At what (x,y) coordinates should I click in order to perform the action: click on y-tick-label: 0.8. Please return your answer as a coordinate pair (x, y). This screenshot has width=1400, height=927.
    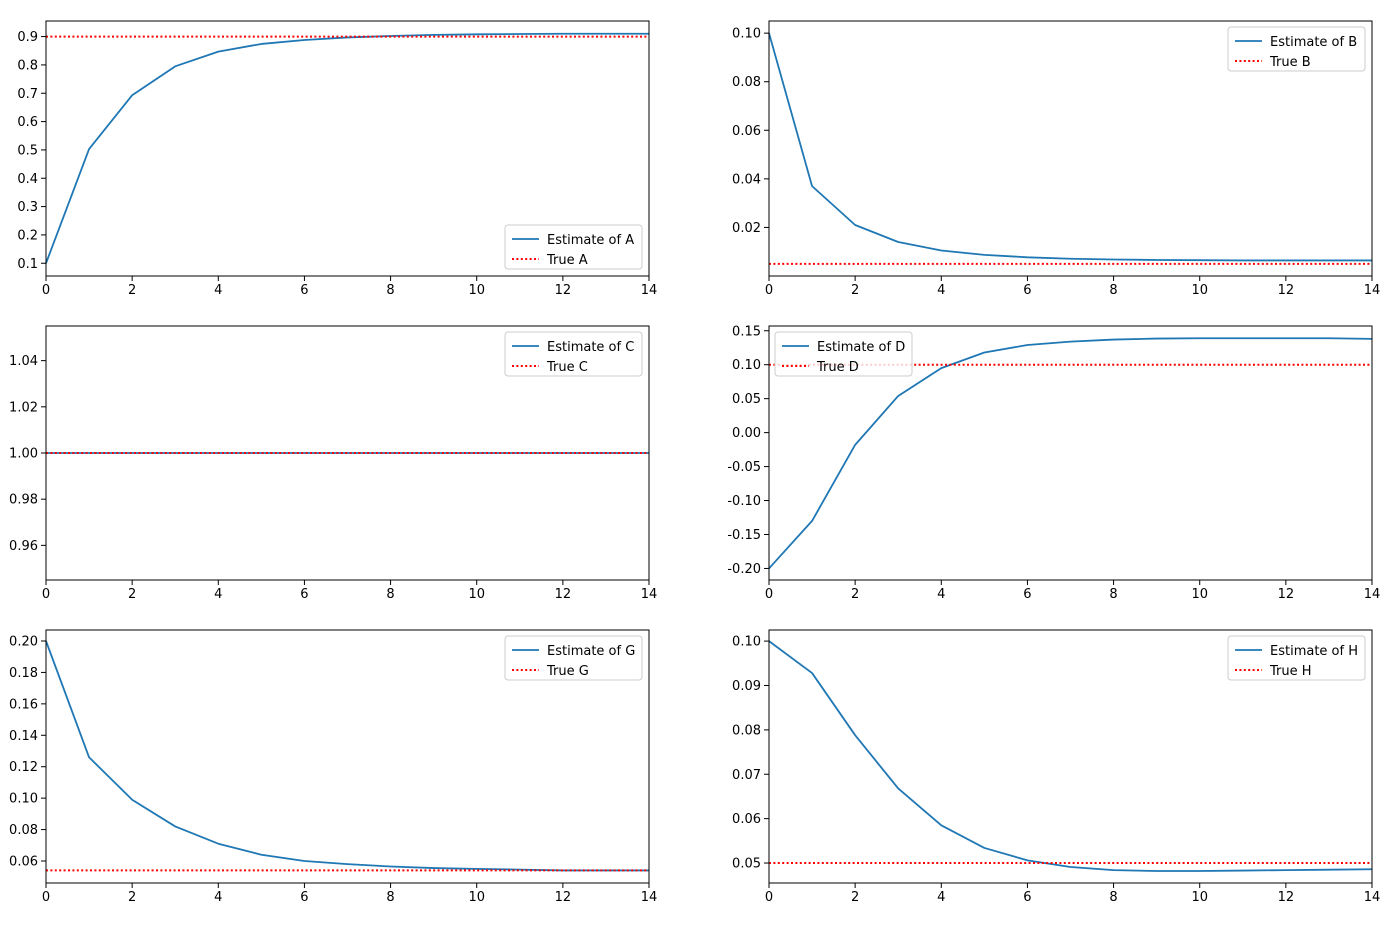
    Looking at the image, I should click on (27, 65).